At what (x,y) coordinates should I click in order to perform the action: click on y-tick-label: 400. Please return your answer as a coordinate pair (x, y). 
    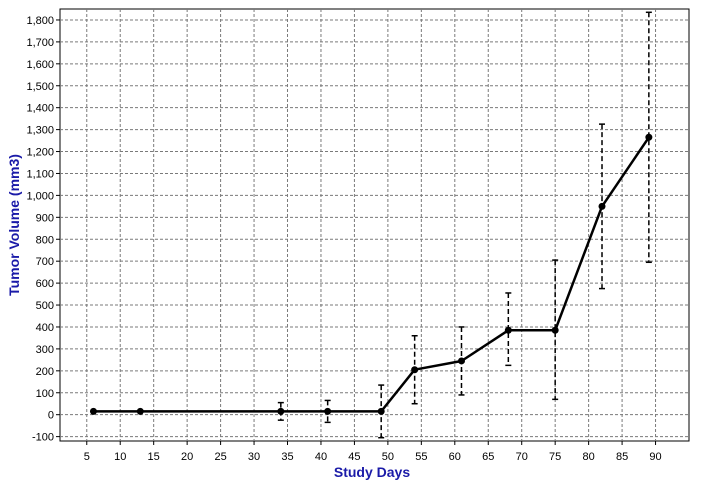
    Looking at the image, I should click on (45, 328).